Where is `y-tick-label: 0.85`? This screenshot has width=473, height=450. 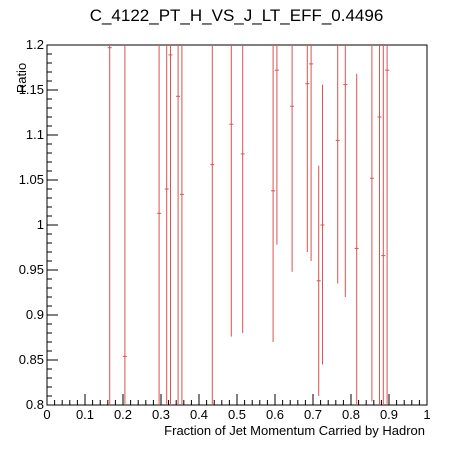 y-tick-label: 0.85 is located at coordinates (31, 359).